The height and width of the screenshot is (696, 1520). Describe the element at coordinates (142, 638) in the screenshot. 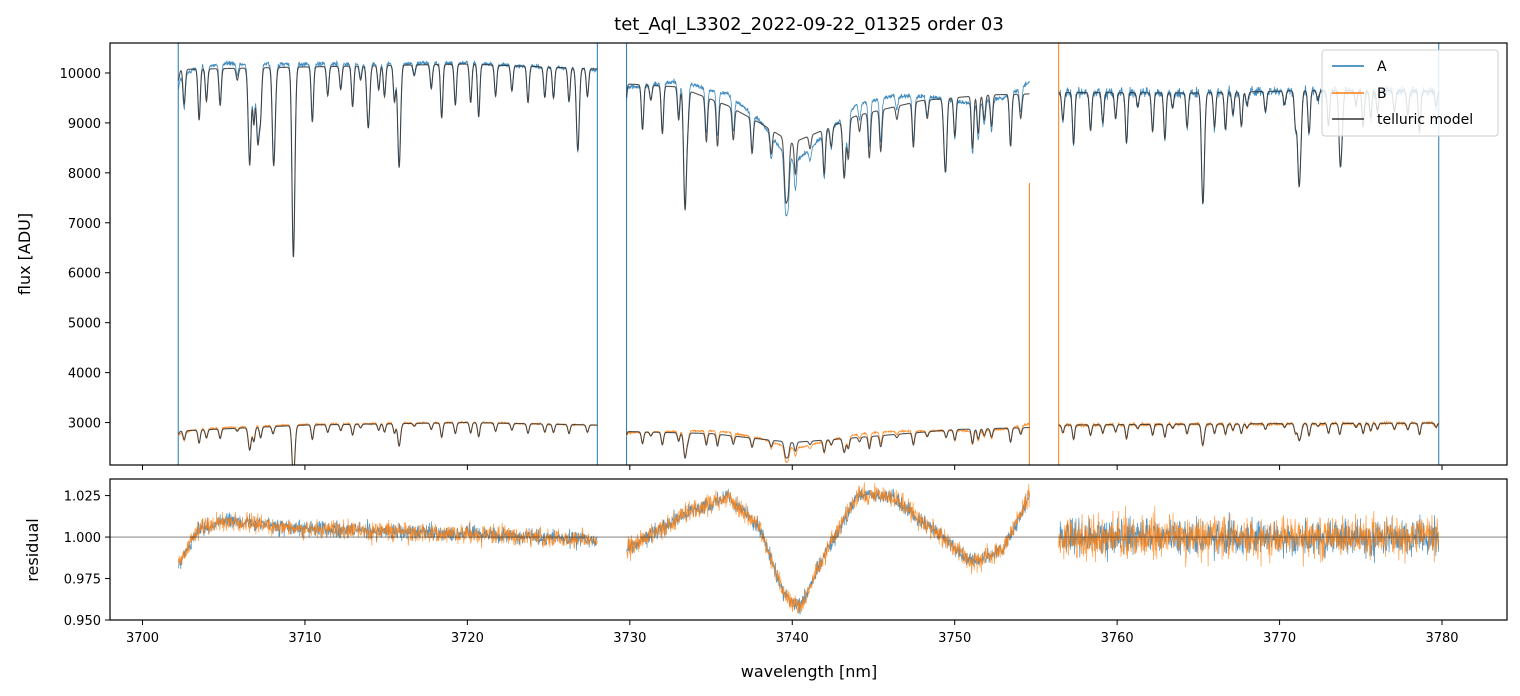

I see `x-tick-label-0: 3700` at that location.